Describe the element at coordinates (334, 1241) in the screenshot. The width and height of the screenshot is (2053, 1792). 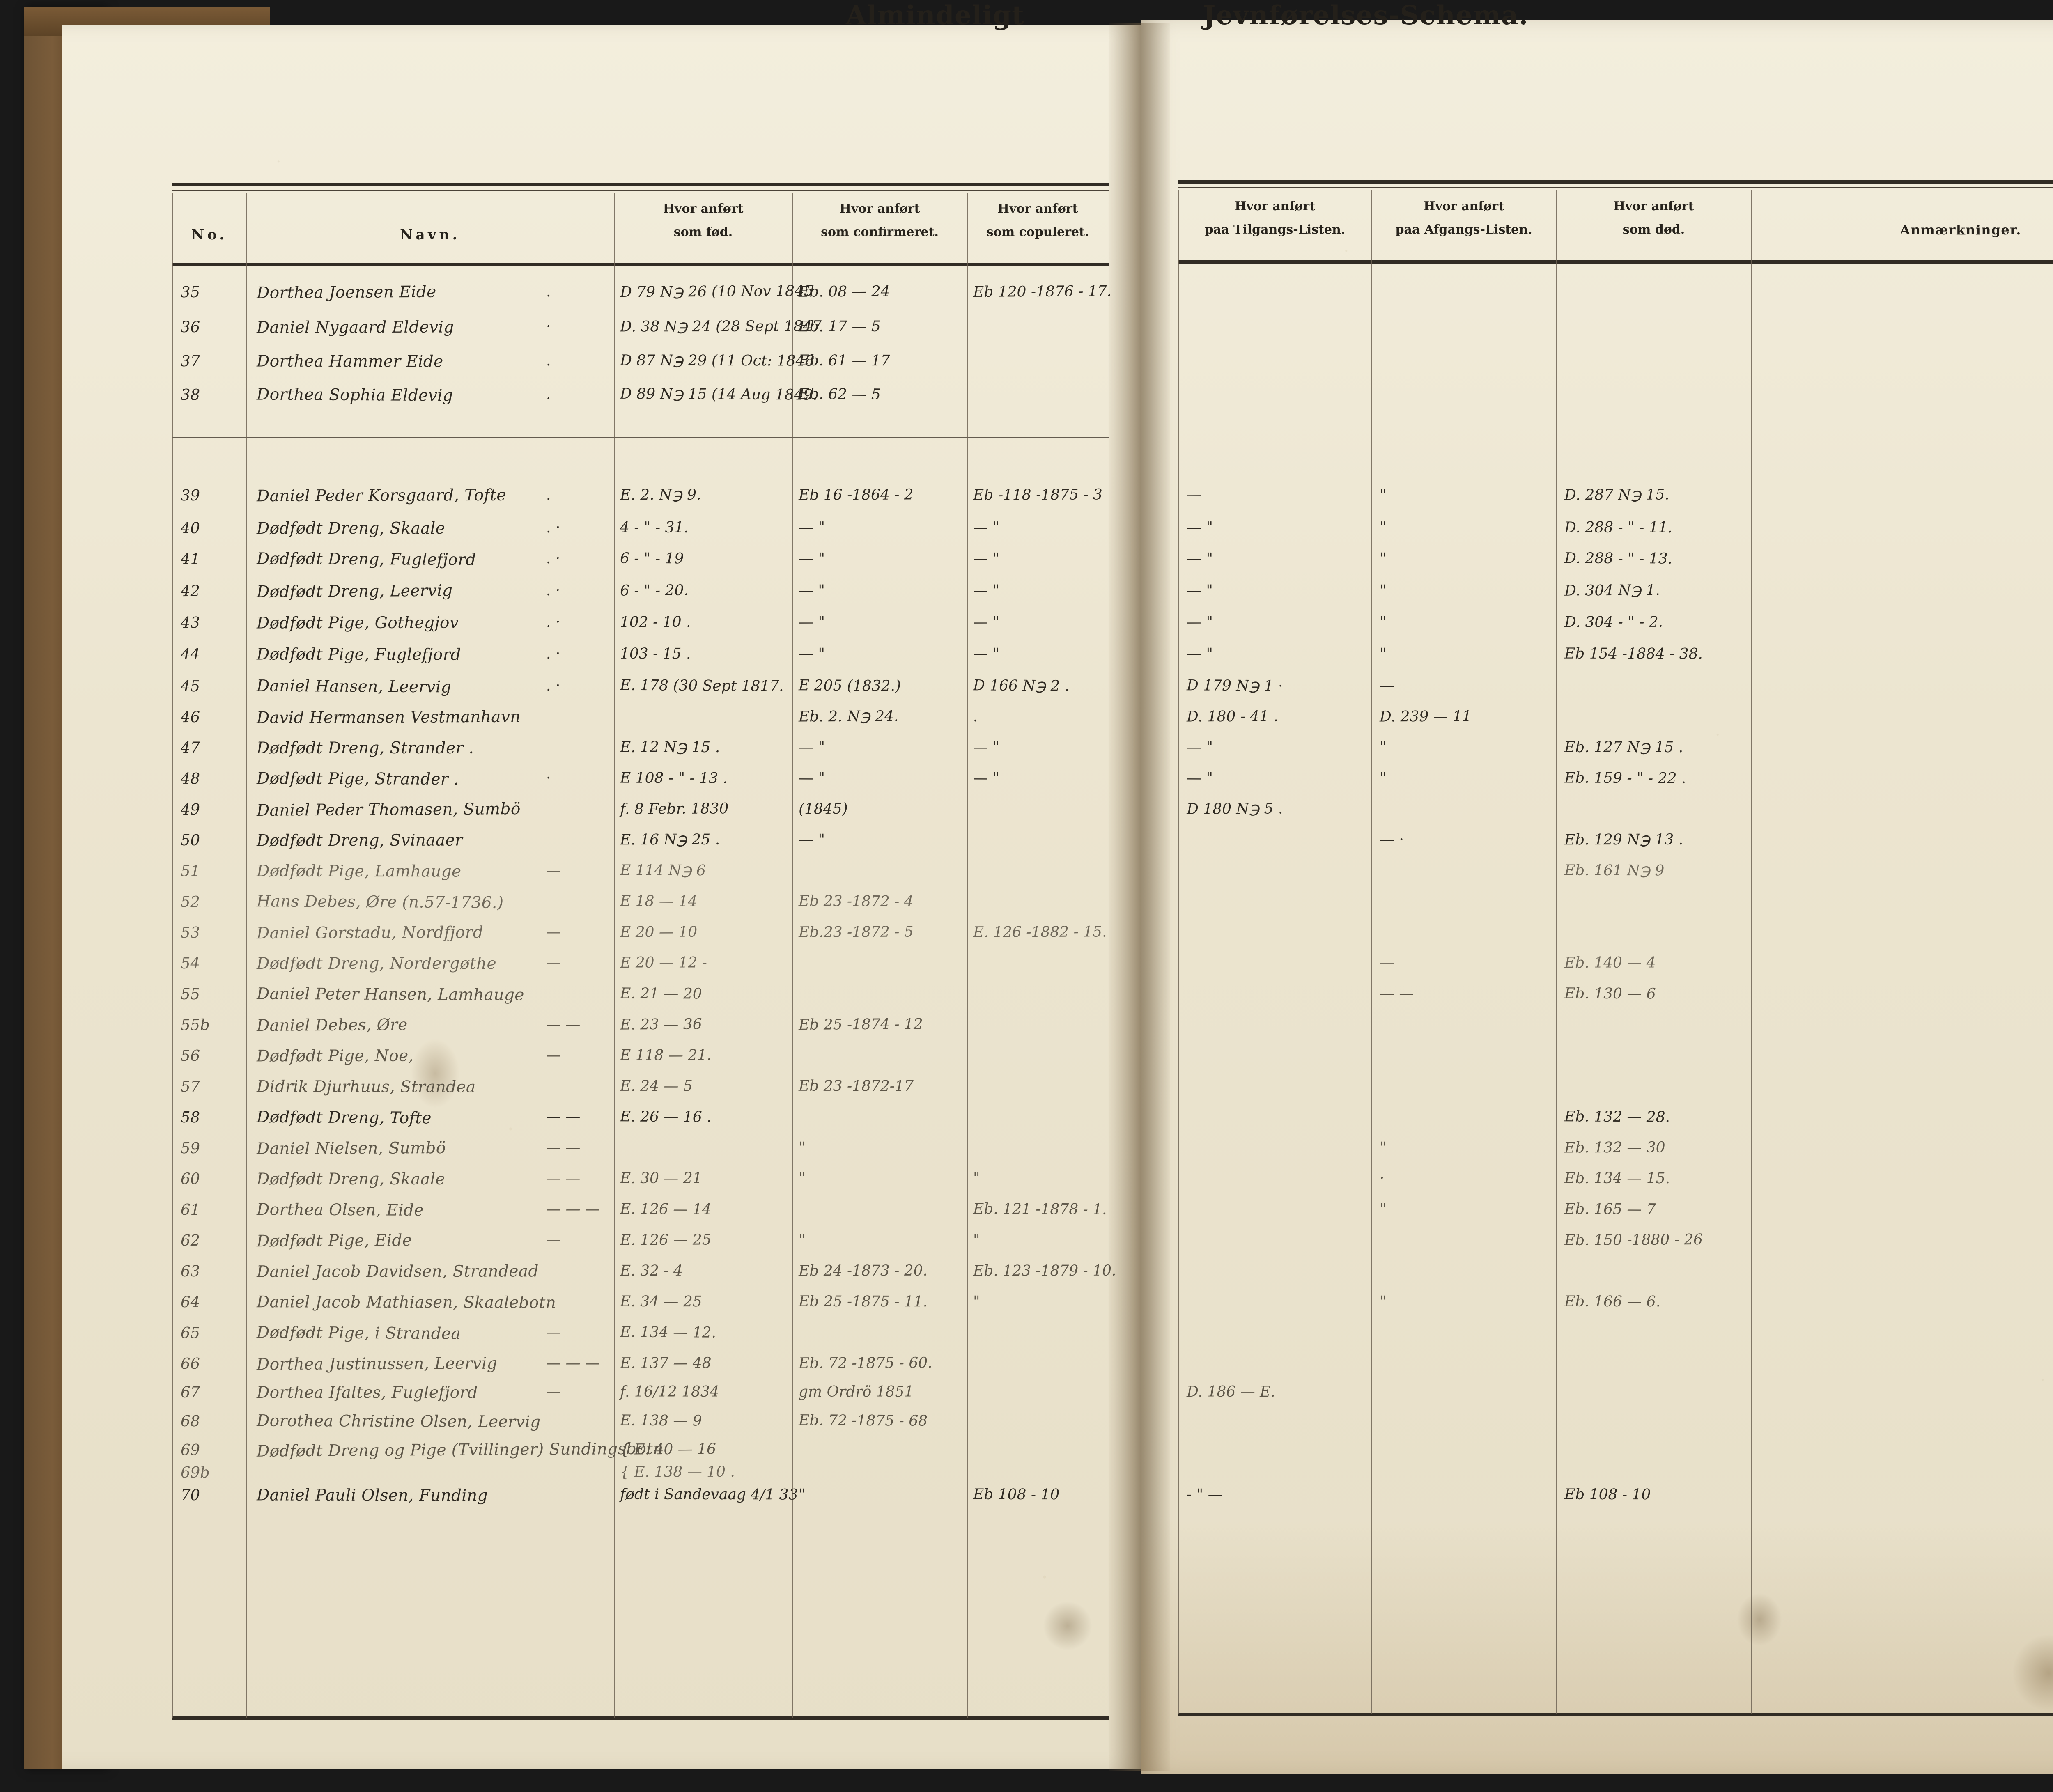
I see `cell-navn: Dødfødt Pige, Eide` at that location.